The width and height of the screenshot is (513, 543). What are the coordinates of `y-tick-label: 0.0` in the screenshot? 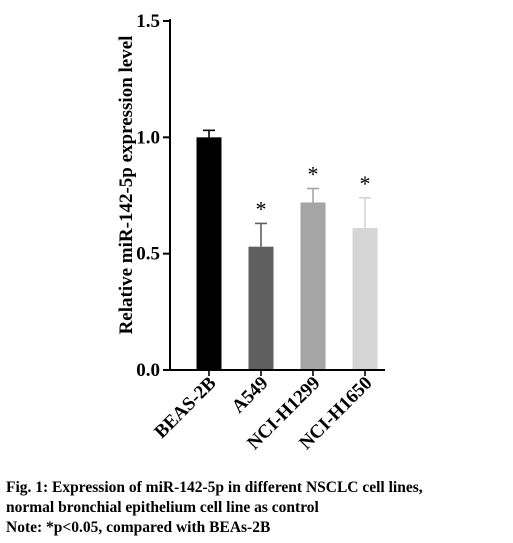 It's located at (148, 370).